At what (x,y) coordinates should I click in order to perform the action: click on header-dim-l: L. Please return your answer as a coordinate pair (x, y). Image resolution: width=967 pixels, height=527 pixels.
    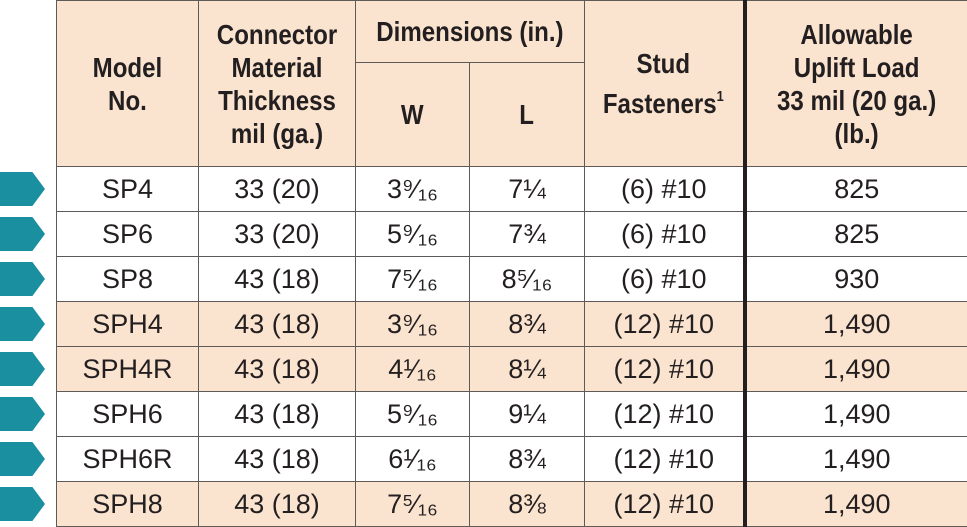
    Looking at the image, I should click on (527, 115).